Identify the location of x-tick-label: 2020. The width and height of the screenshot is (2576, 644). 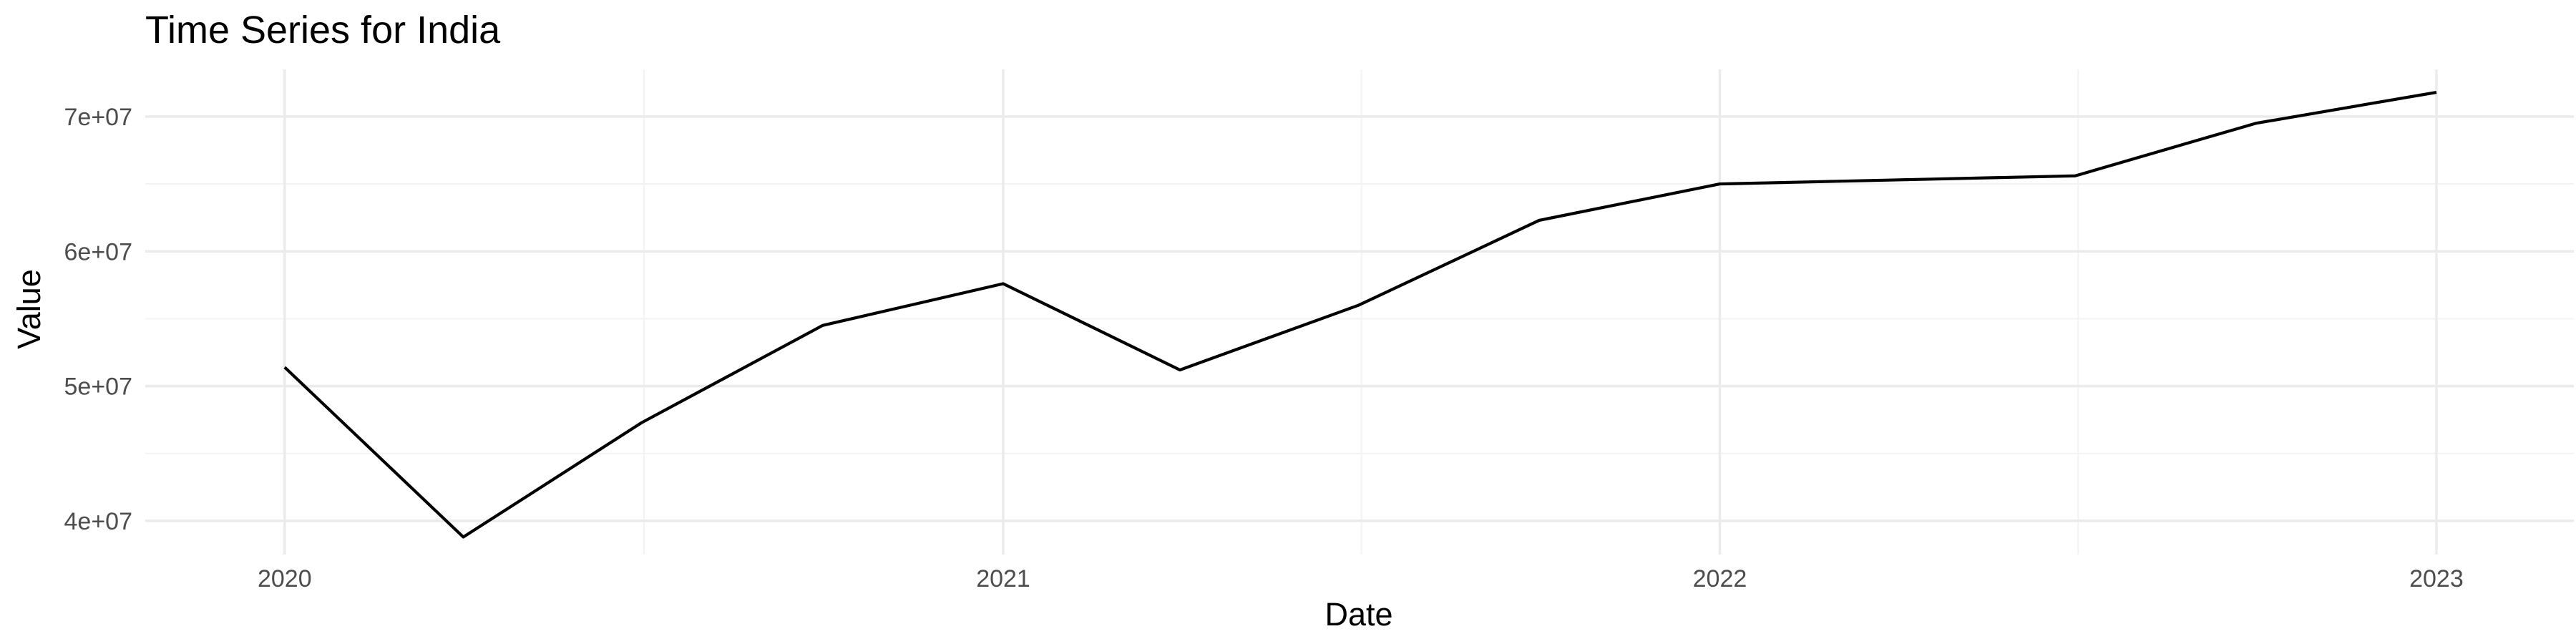
(285, 578).